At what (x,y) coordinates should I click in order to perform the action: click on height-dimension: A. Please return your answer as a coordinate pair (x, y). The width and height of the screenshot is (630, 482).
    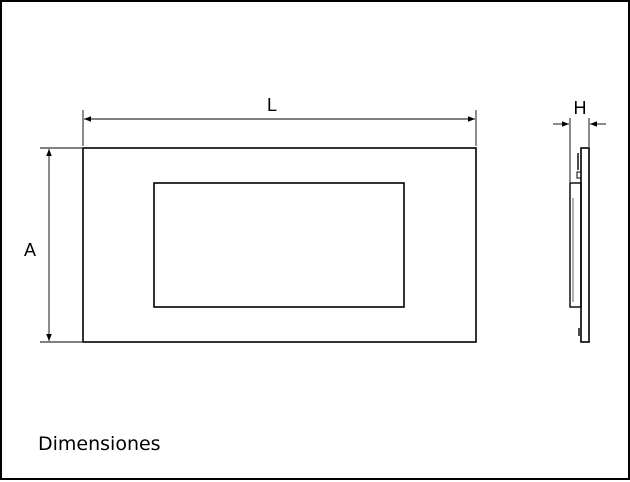
    Looking at the image, I should click on (53, 245).